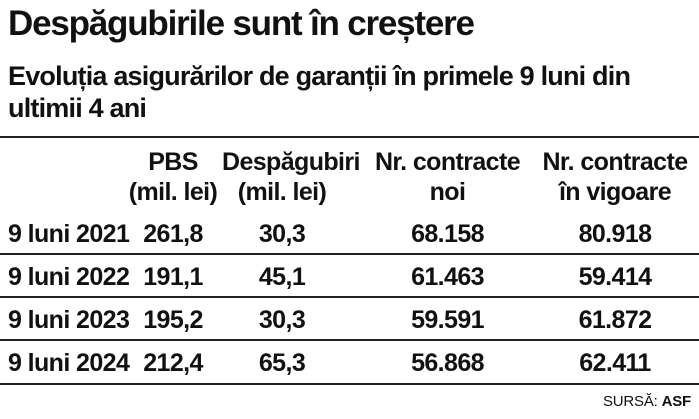  I want to click on table-cell: 61.463, so click(447, 277).